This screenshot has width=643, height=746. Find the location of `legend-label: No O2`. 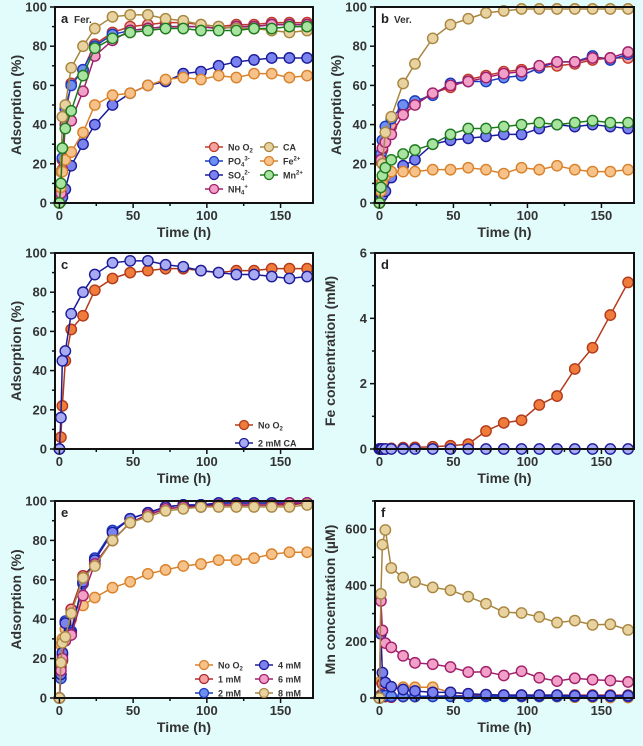

legend-label: No O2 is located at coordinates (271, 427).